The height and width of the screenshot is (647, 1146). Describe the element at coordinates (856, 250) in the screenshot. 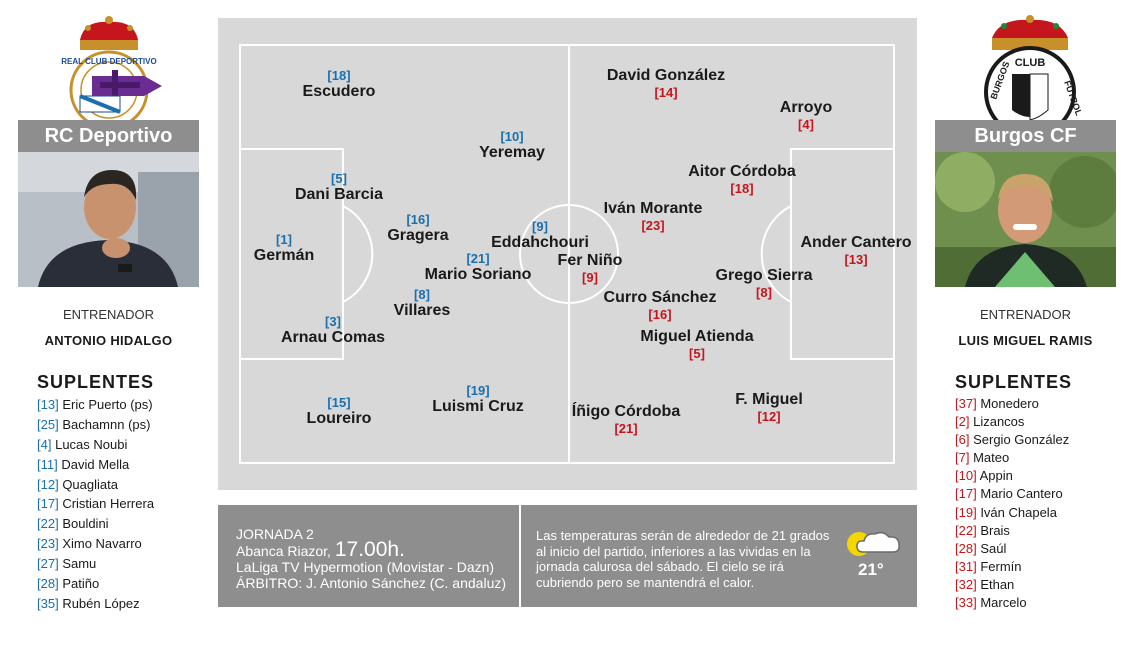

I see `player-ander-cantero: Ander Cantero [13]` at that location.